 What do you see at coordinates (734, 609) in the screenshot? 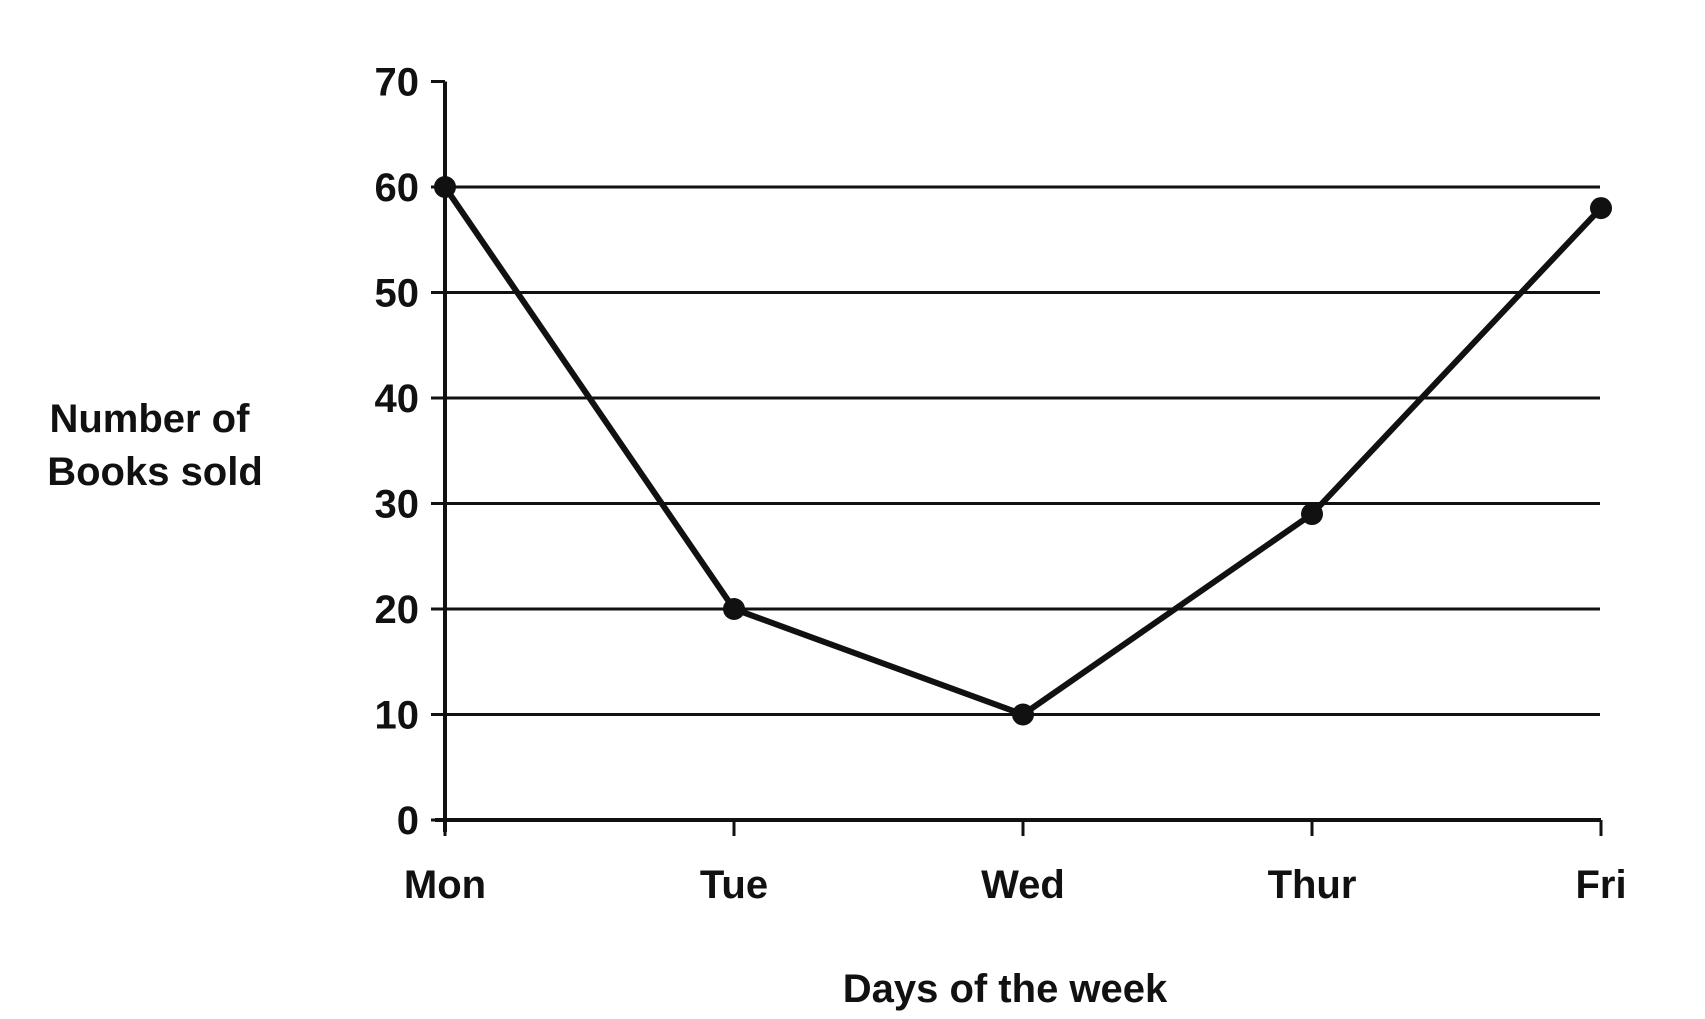
I see `data-point-tue` at bounding box center [734, 609].